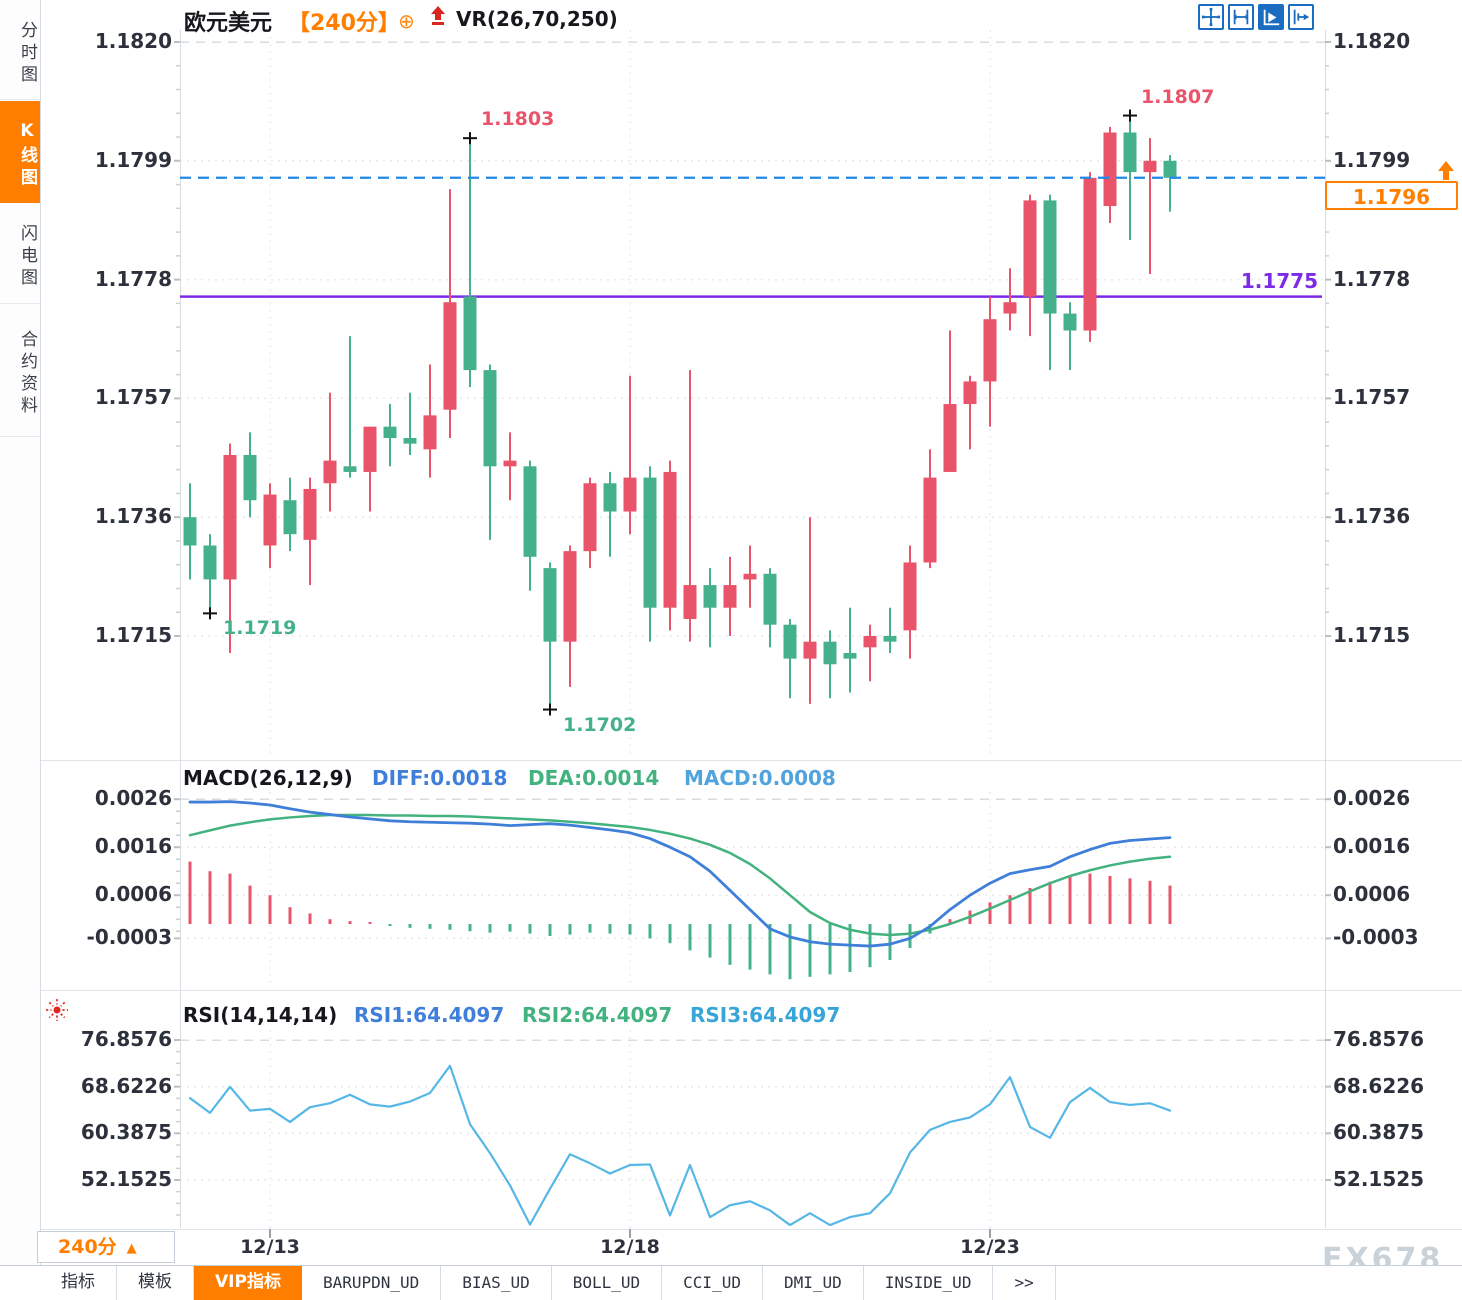 Image resolution: width=1462 pixels, height=1300 pixels. Describe the element at coordinates (594, 778) in the screenshot. I see `macd-dea-value: DEA:0.0014` at that location.